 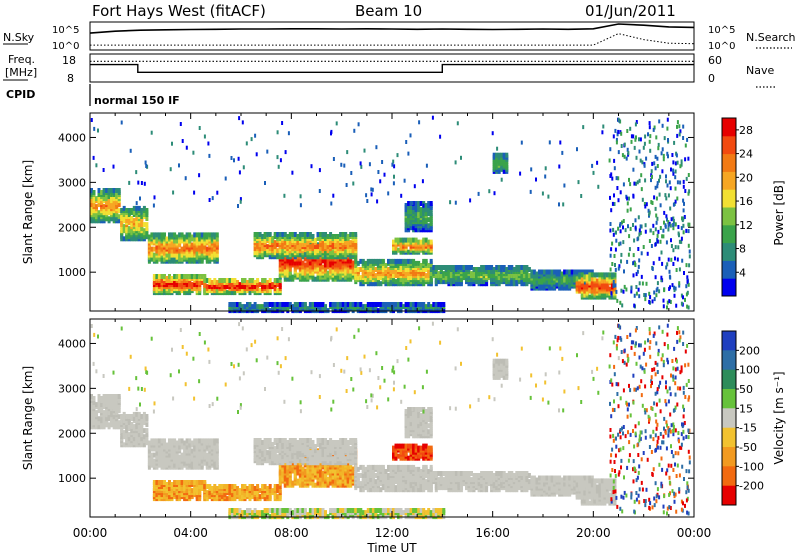 I want to click on power-colorbar-tick-label: 4, so click(x=742, y=272).